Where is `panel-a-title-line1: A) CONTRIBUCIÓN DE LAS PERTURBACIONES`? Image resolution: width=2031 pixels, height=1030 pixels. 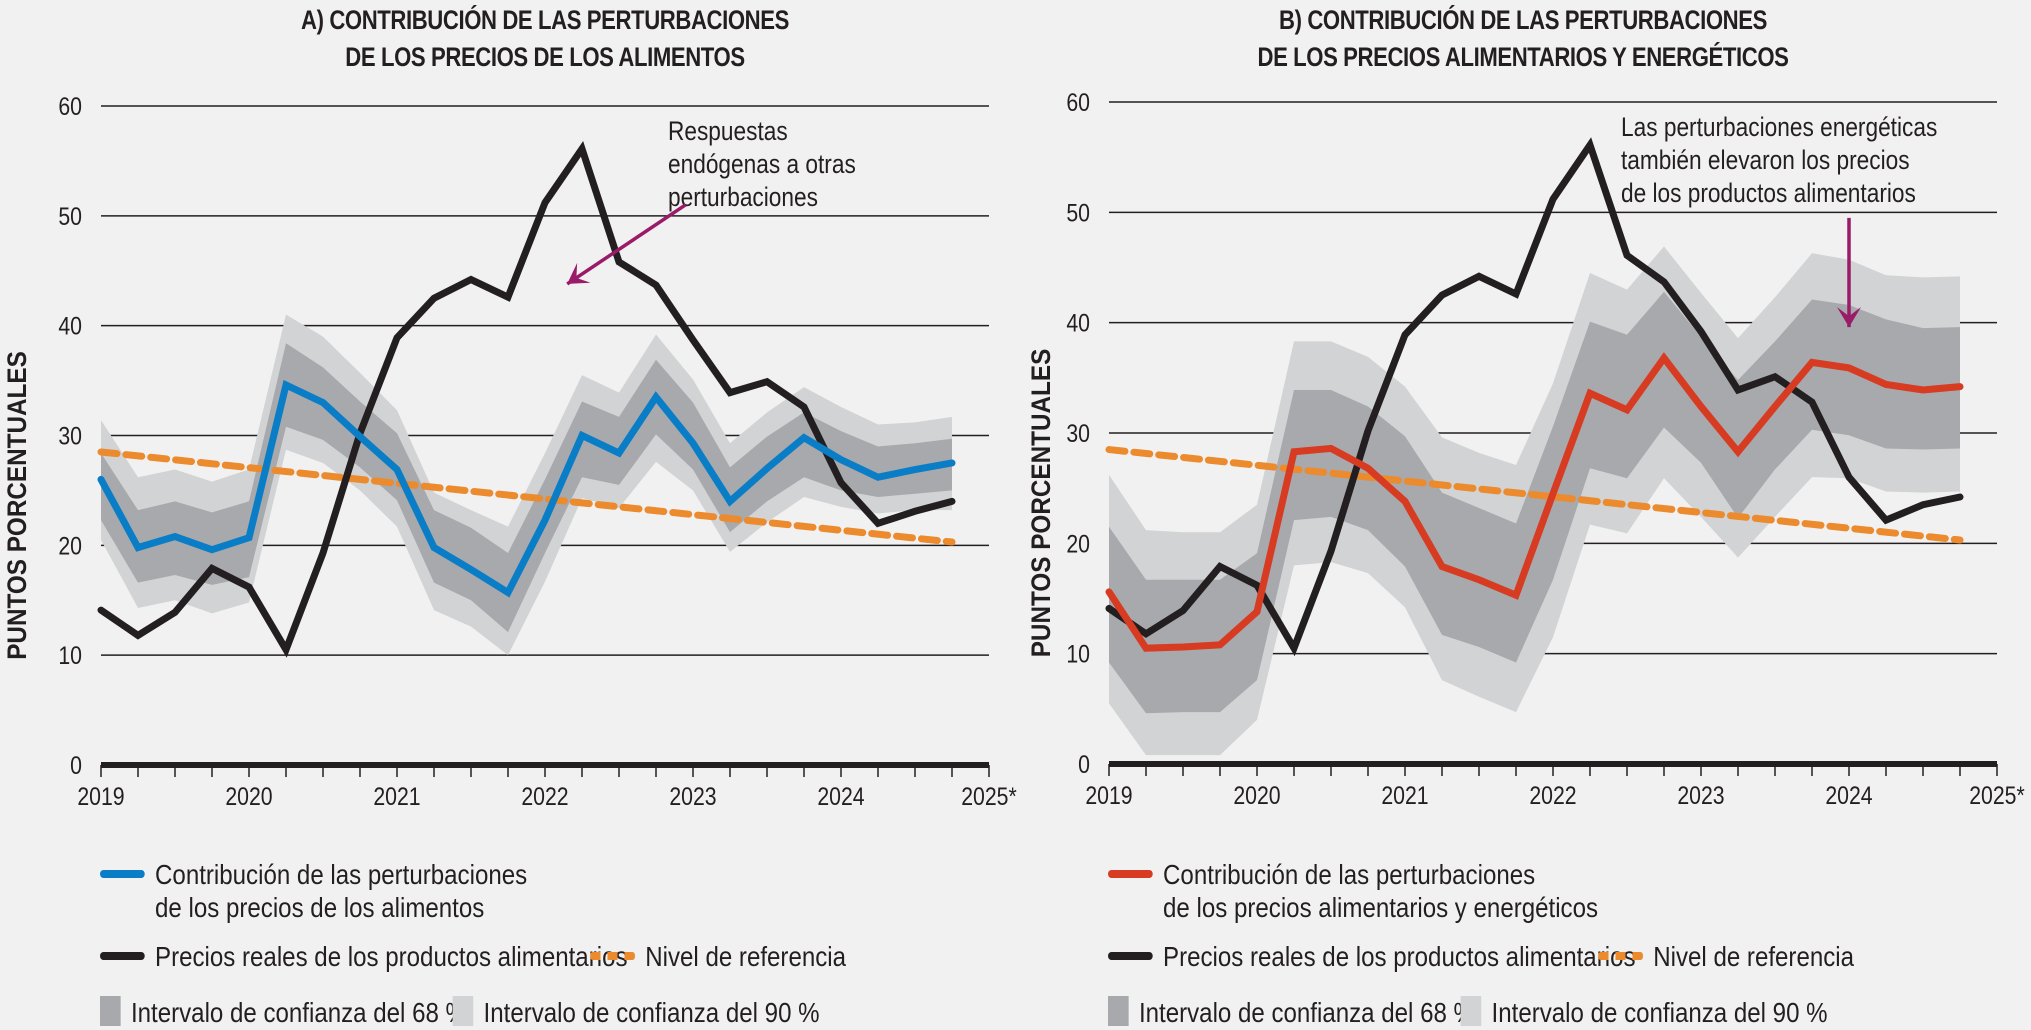 panel-a-title-line1: A) CONTRIBUCIÓN DE LAS PERTURBACIONES is located at coordinates (545, 20).